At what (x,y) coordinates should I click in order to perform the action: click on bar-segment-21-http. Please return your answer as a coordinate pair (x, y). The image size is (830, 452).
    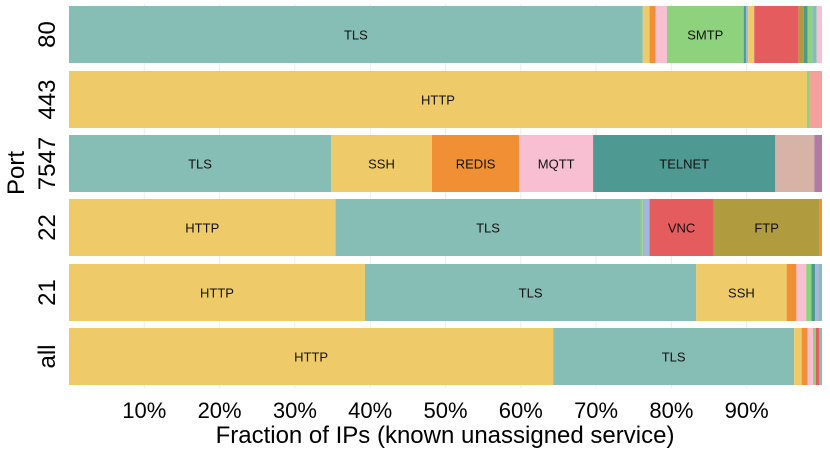
    Looking at the image, I should click on (217, 292).